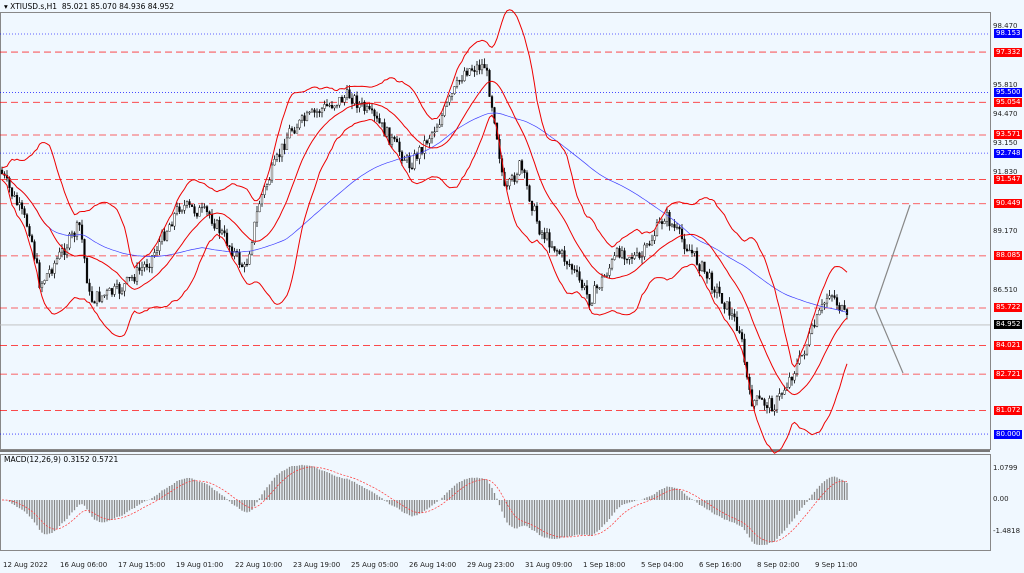 This screenshot has width=1024, height=573. I want to click on current-price-tag: 84.952, so click(1008, 325).